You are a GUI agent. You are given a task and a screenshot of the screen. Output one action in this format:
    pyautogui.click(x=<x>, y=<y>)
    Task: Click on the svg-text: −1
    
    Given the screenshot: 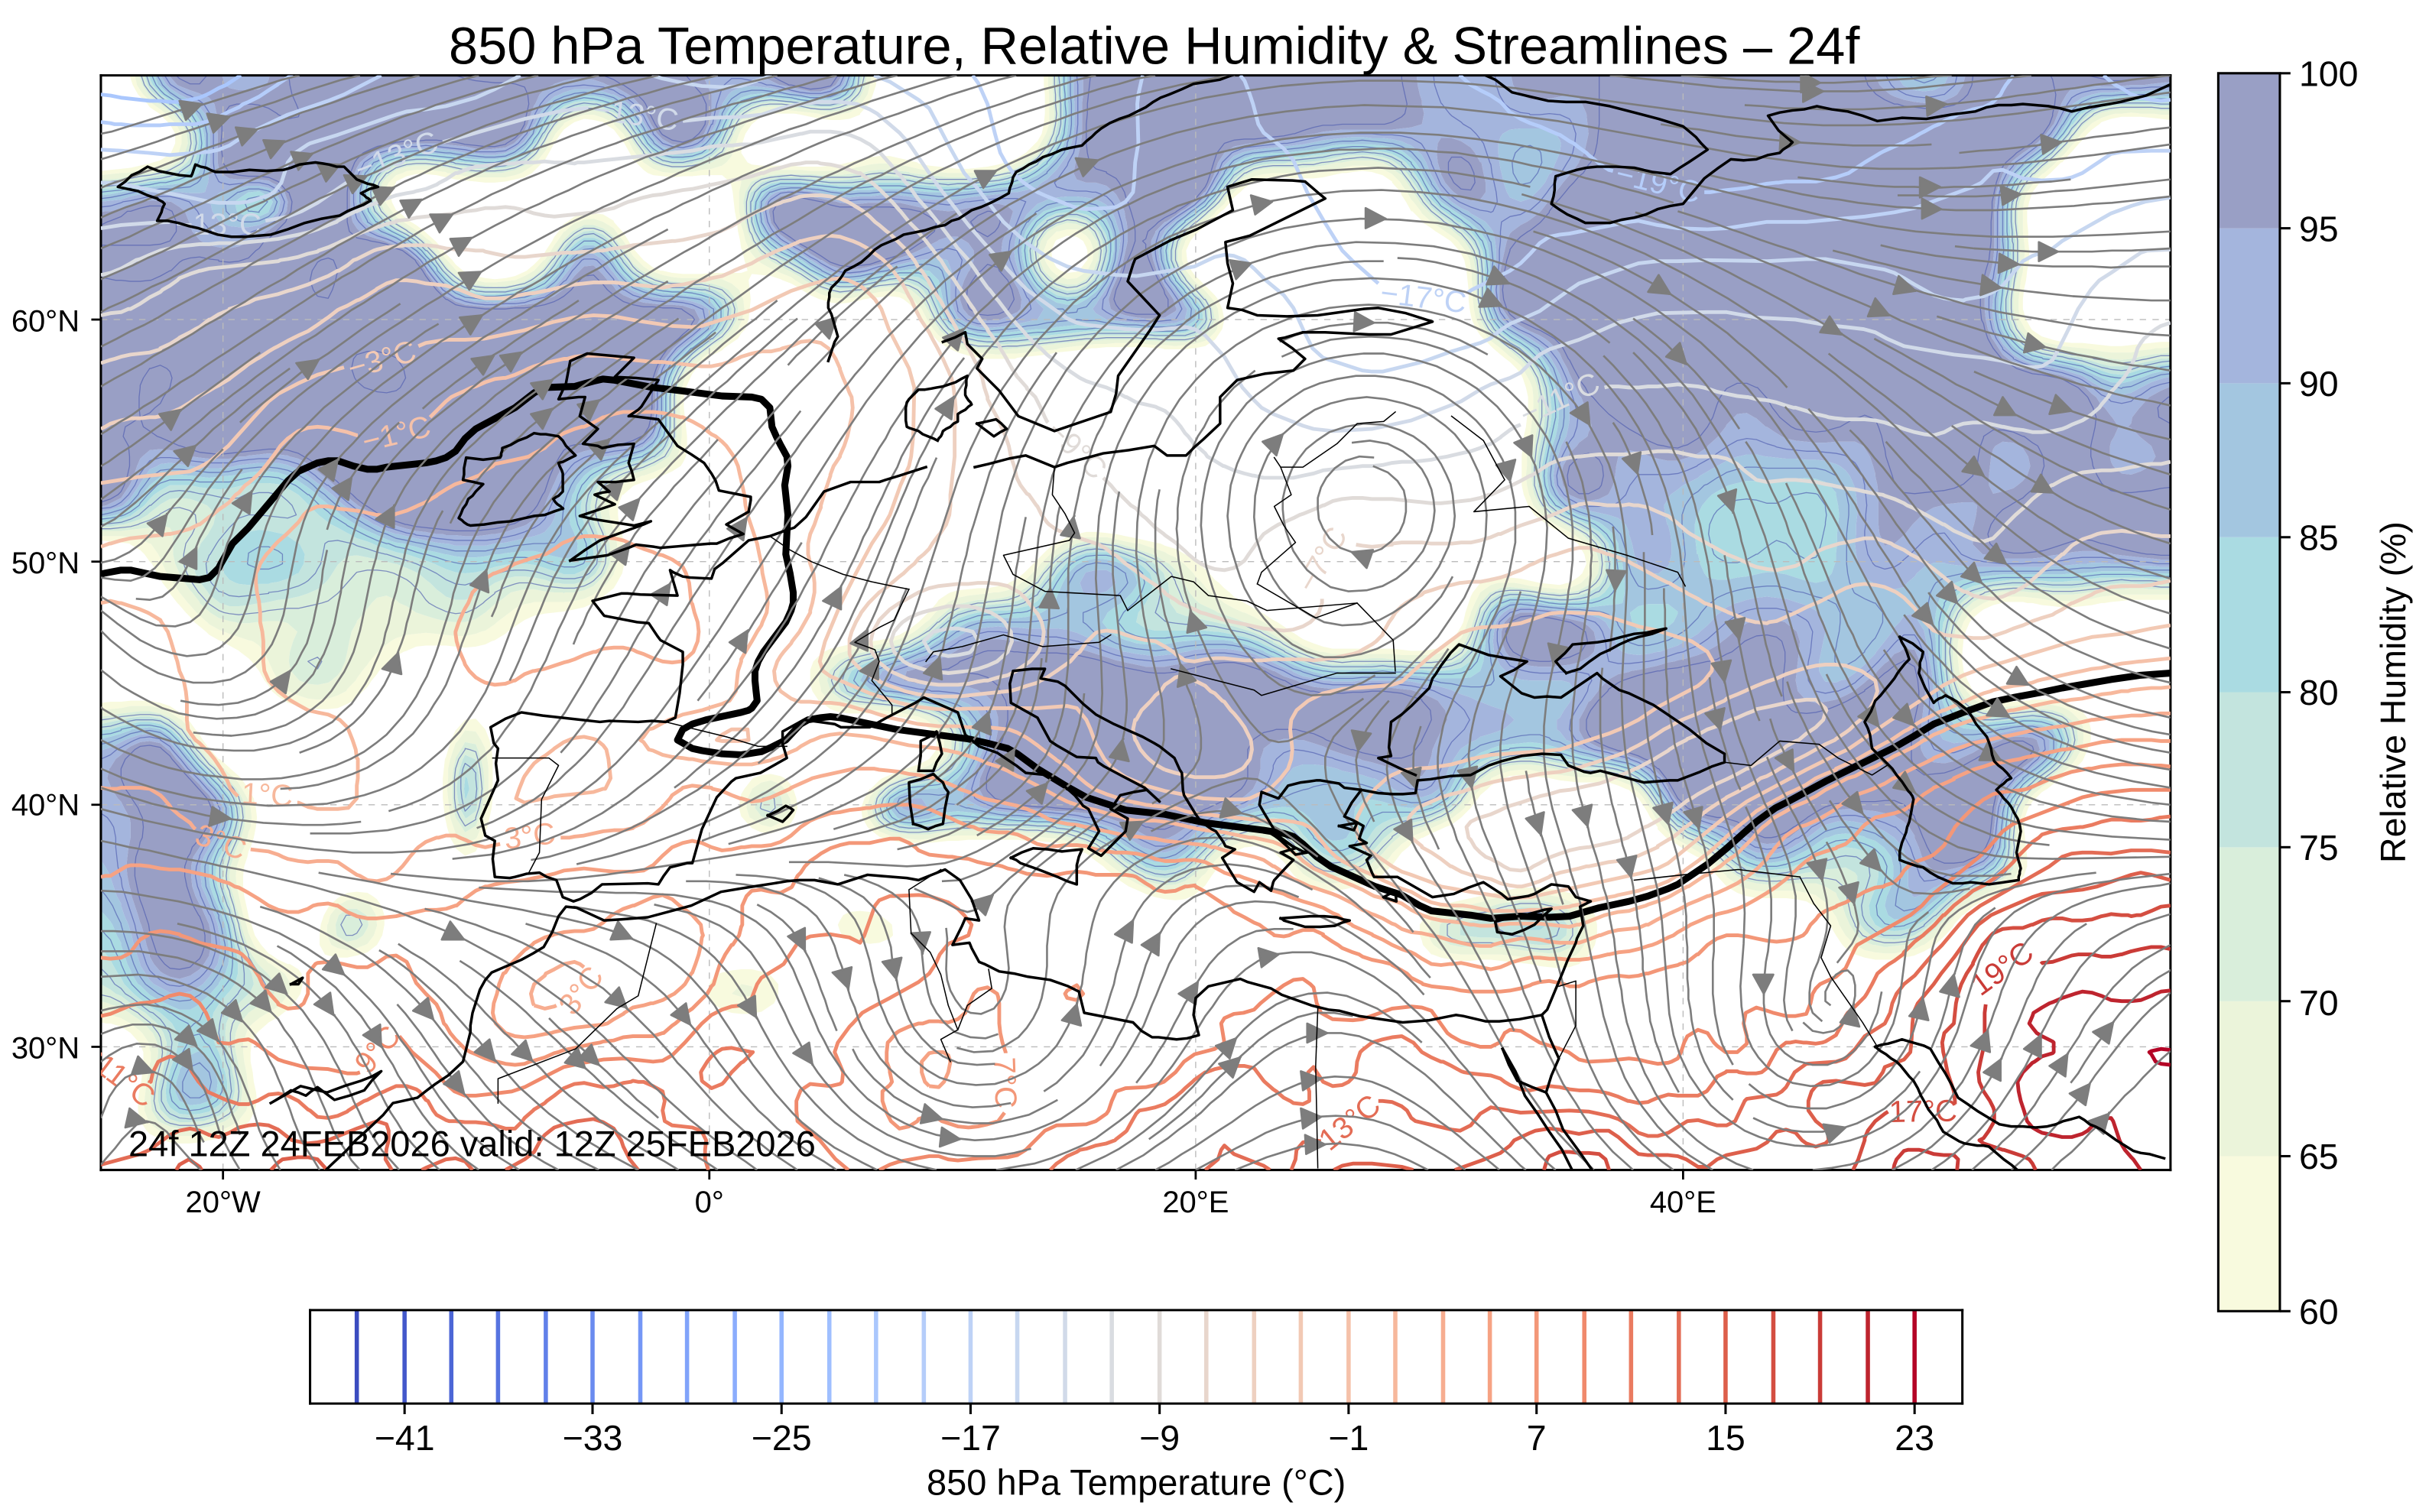 What is the action you would take?
    pyautogui.click(x=1348, y=1438)
    